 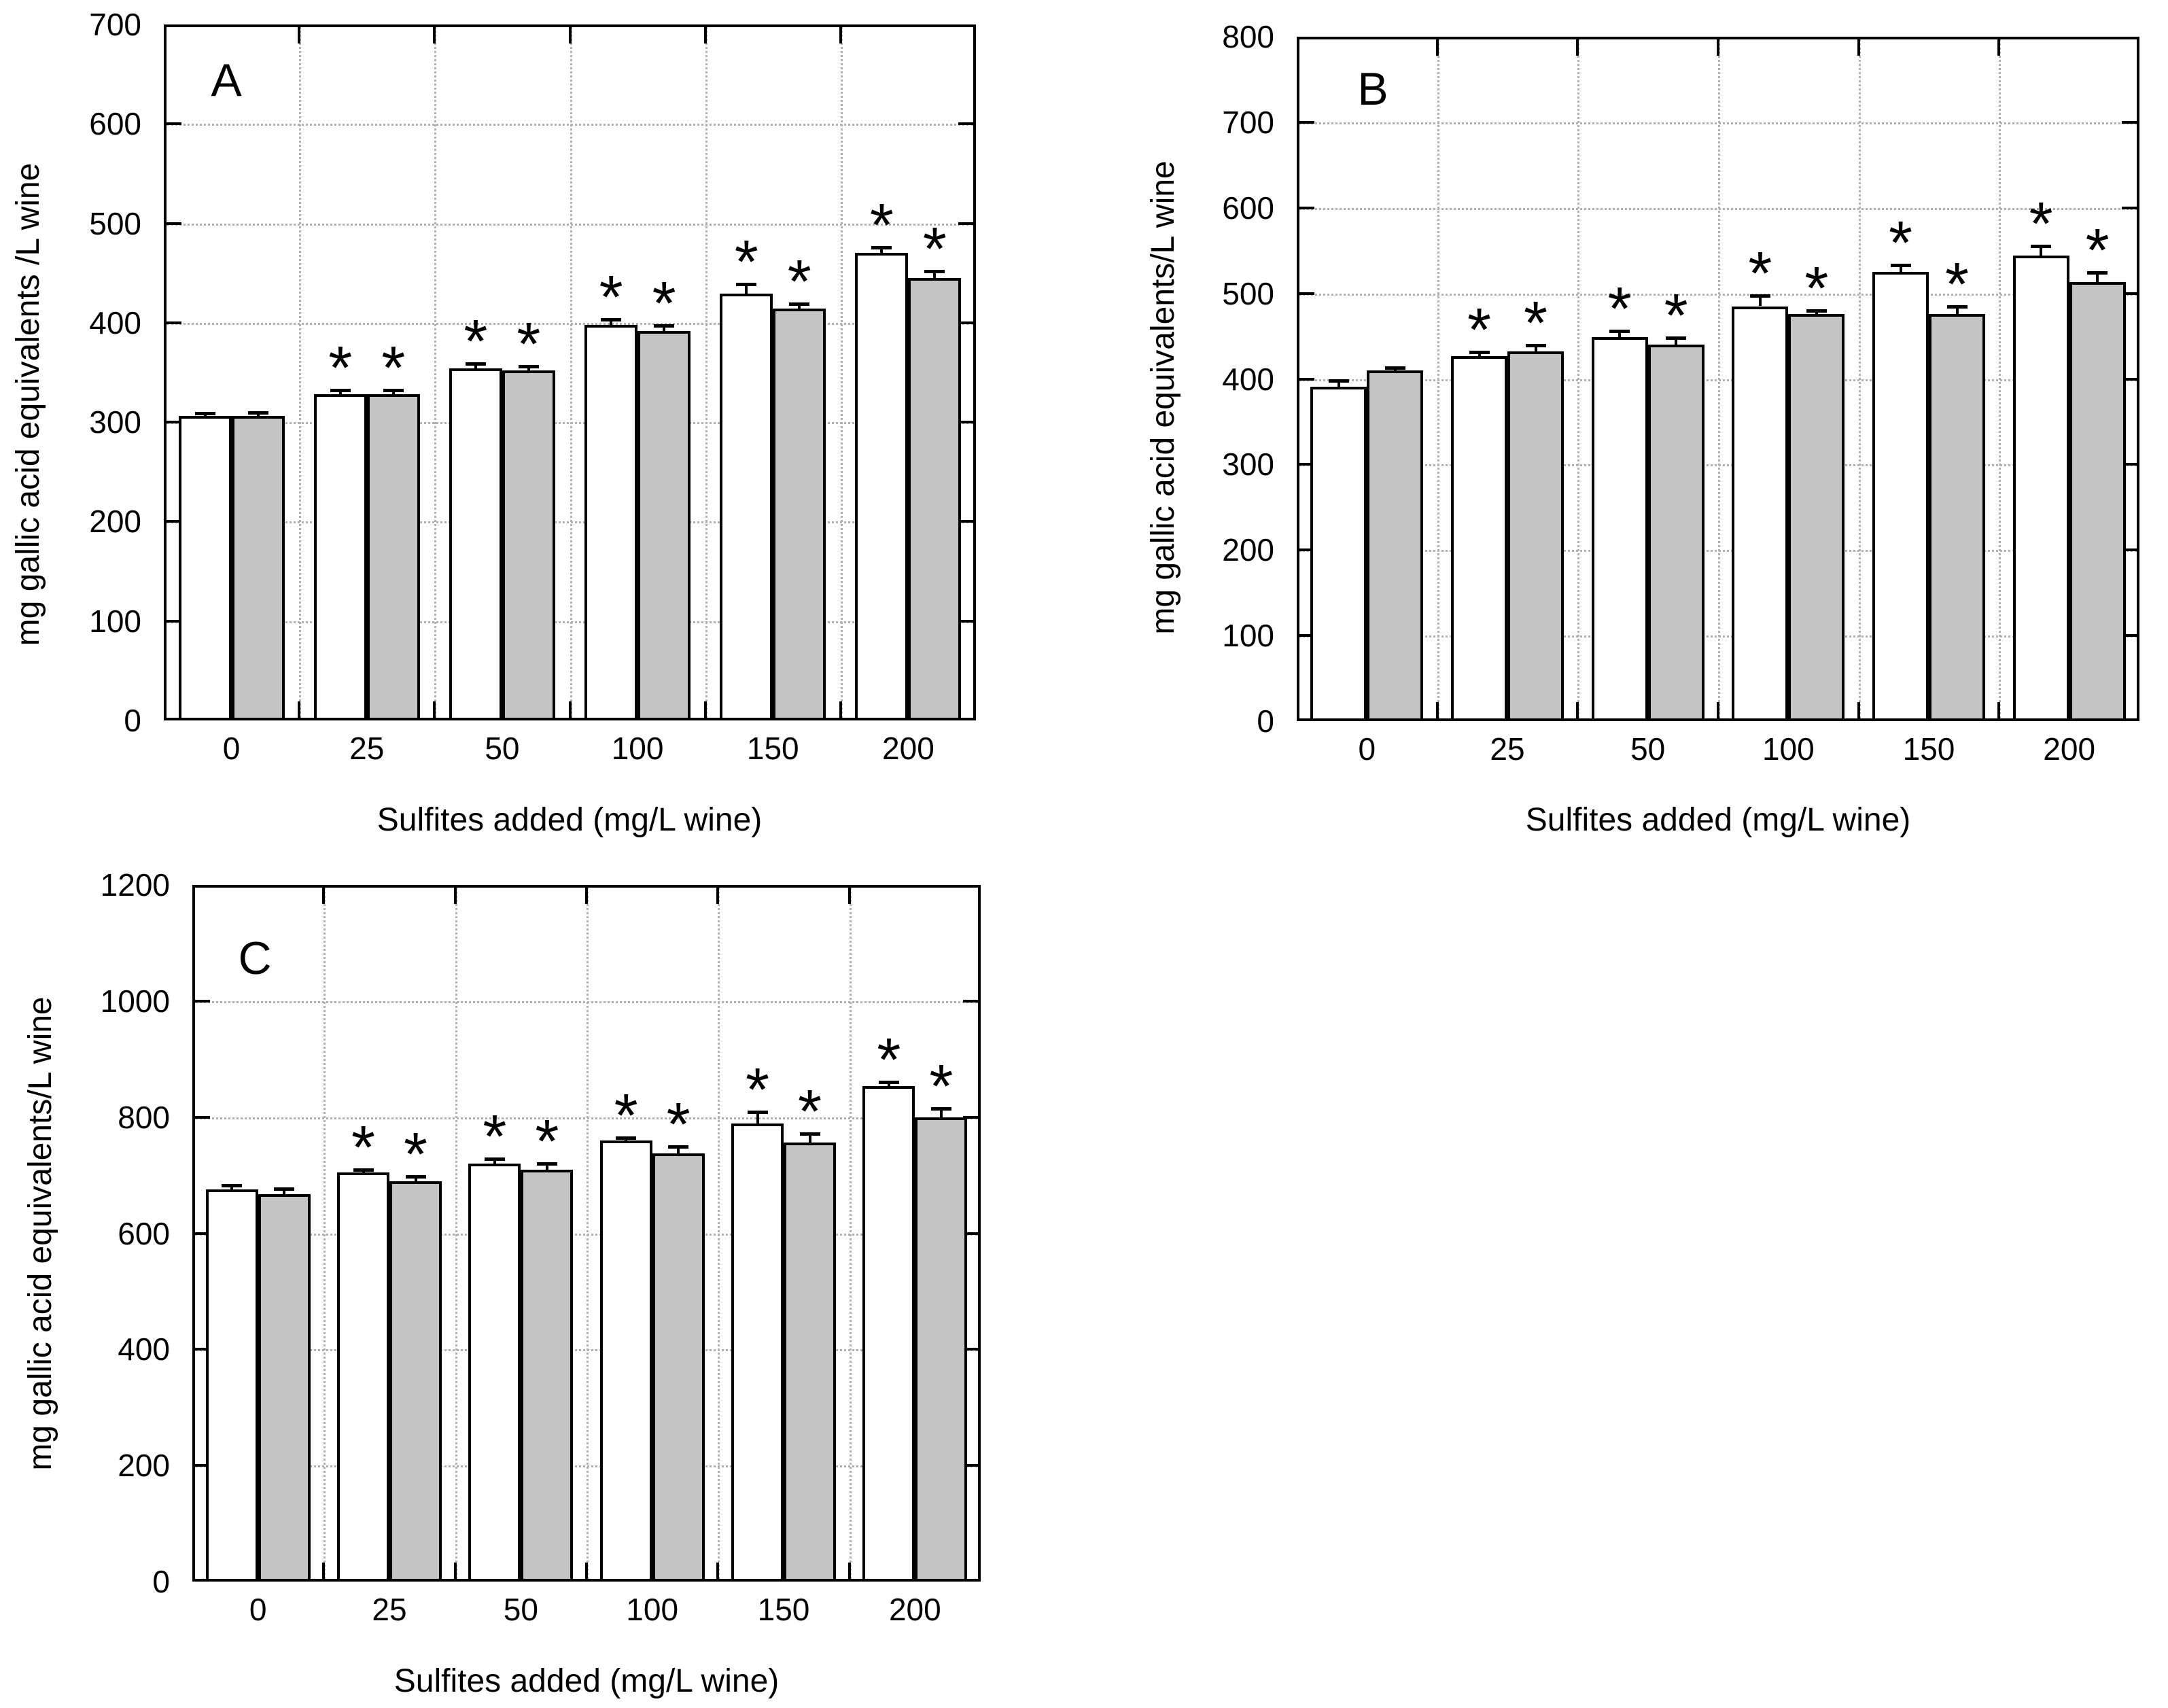 What do you see at coordinates (1789, 749) in the screenshot?
I see `chart-b-xtick-label: 100` at bounding box center [1789, 749].